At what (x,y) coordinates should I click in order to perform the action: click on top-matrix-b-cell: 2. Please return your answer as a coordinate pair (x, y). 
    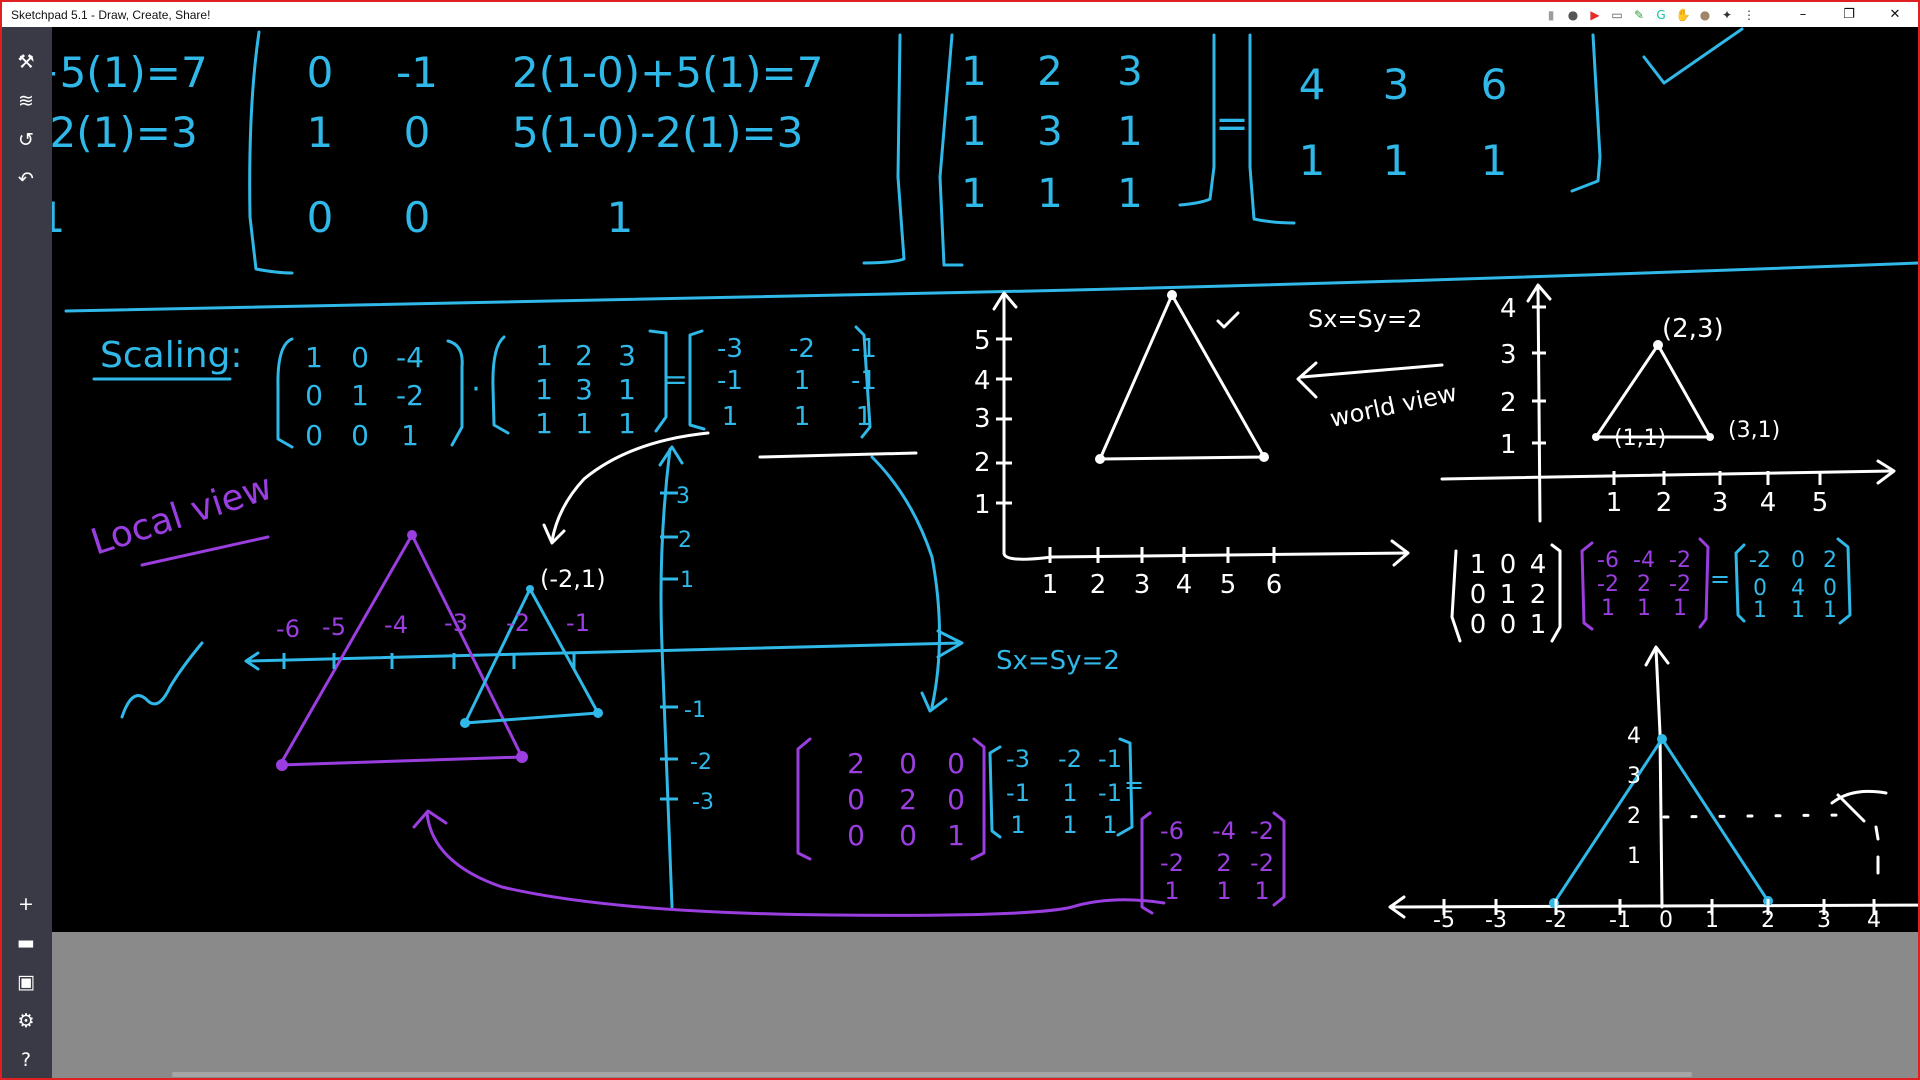
    Looking at the image, I should click on (1049, 72).